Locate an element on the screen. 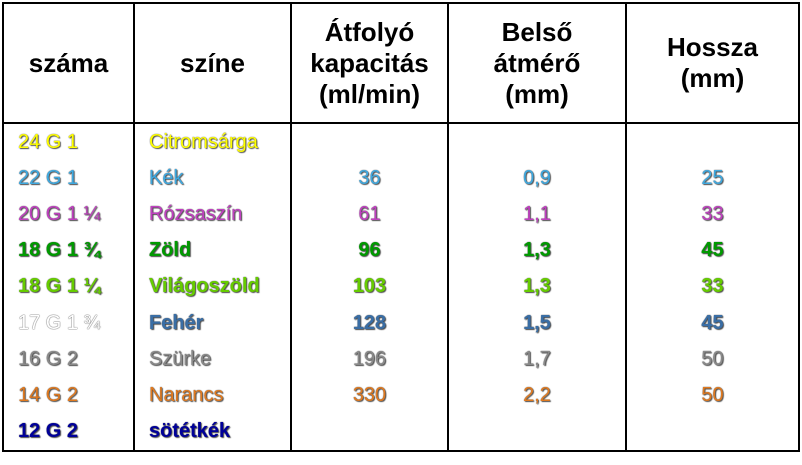 The width and height of the screenshot is (802, 465). table-cell: Zöld is located at coordinates (212, 250).